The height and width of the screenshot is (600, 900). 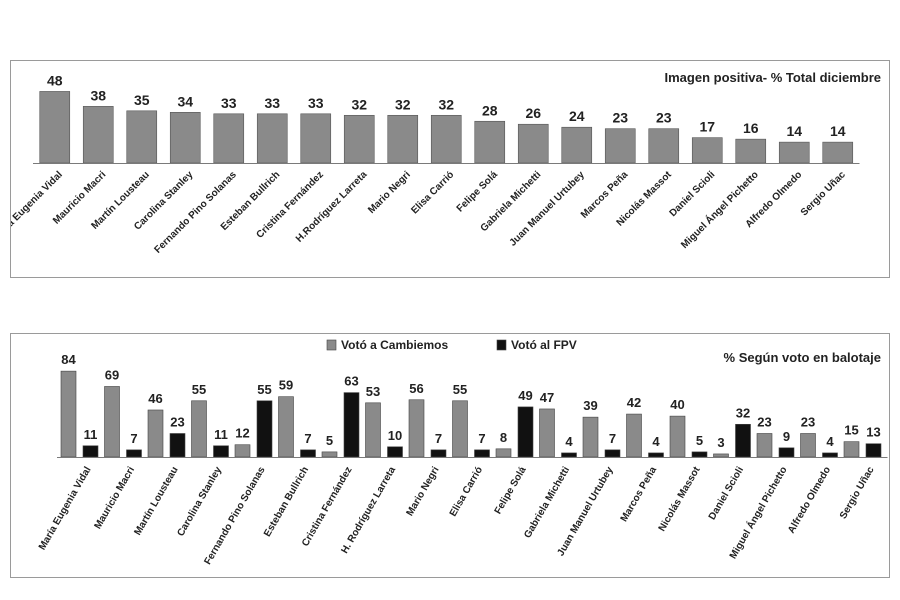 What do you see at coordinates (196, 212) in the screenshot?
I see `tick-label-fernando-pino-solanas: Fernando Pino Solanas` at bounding box center [196, 212].